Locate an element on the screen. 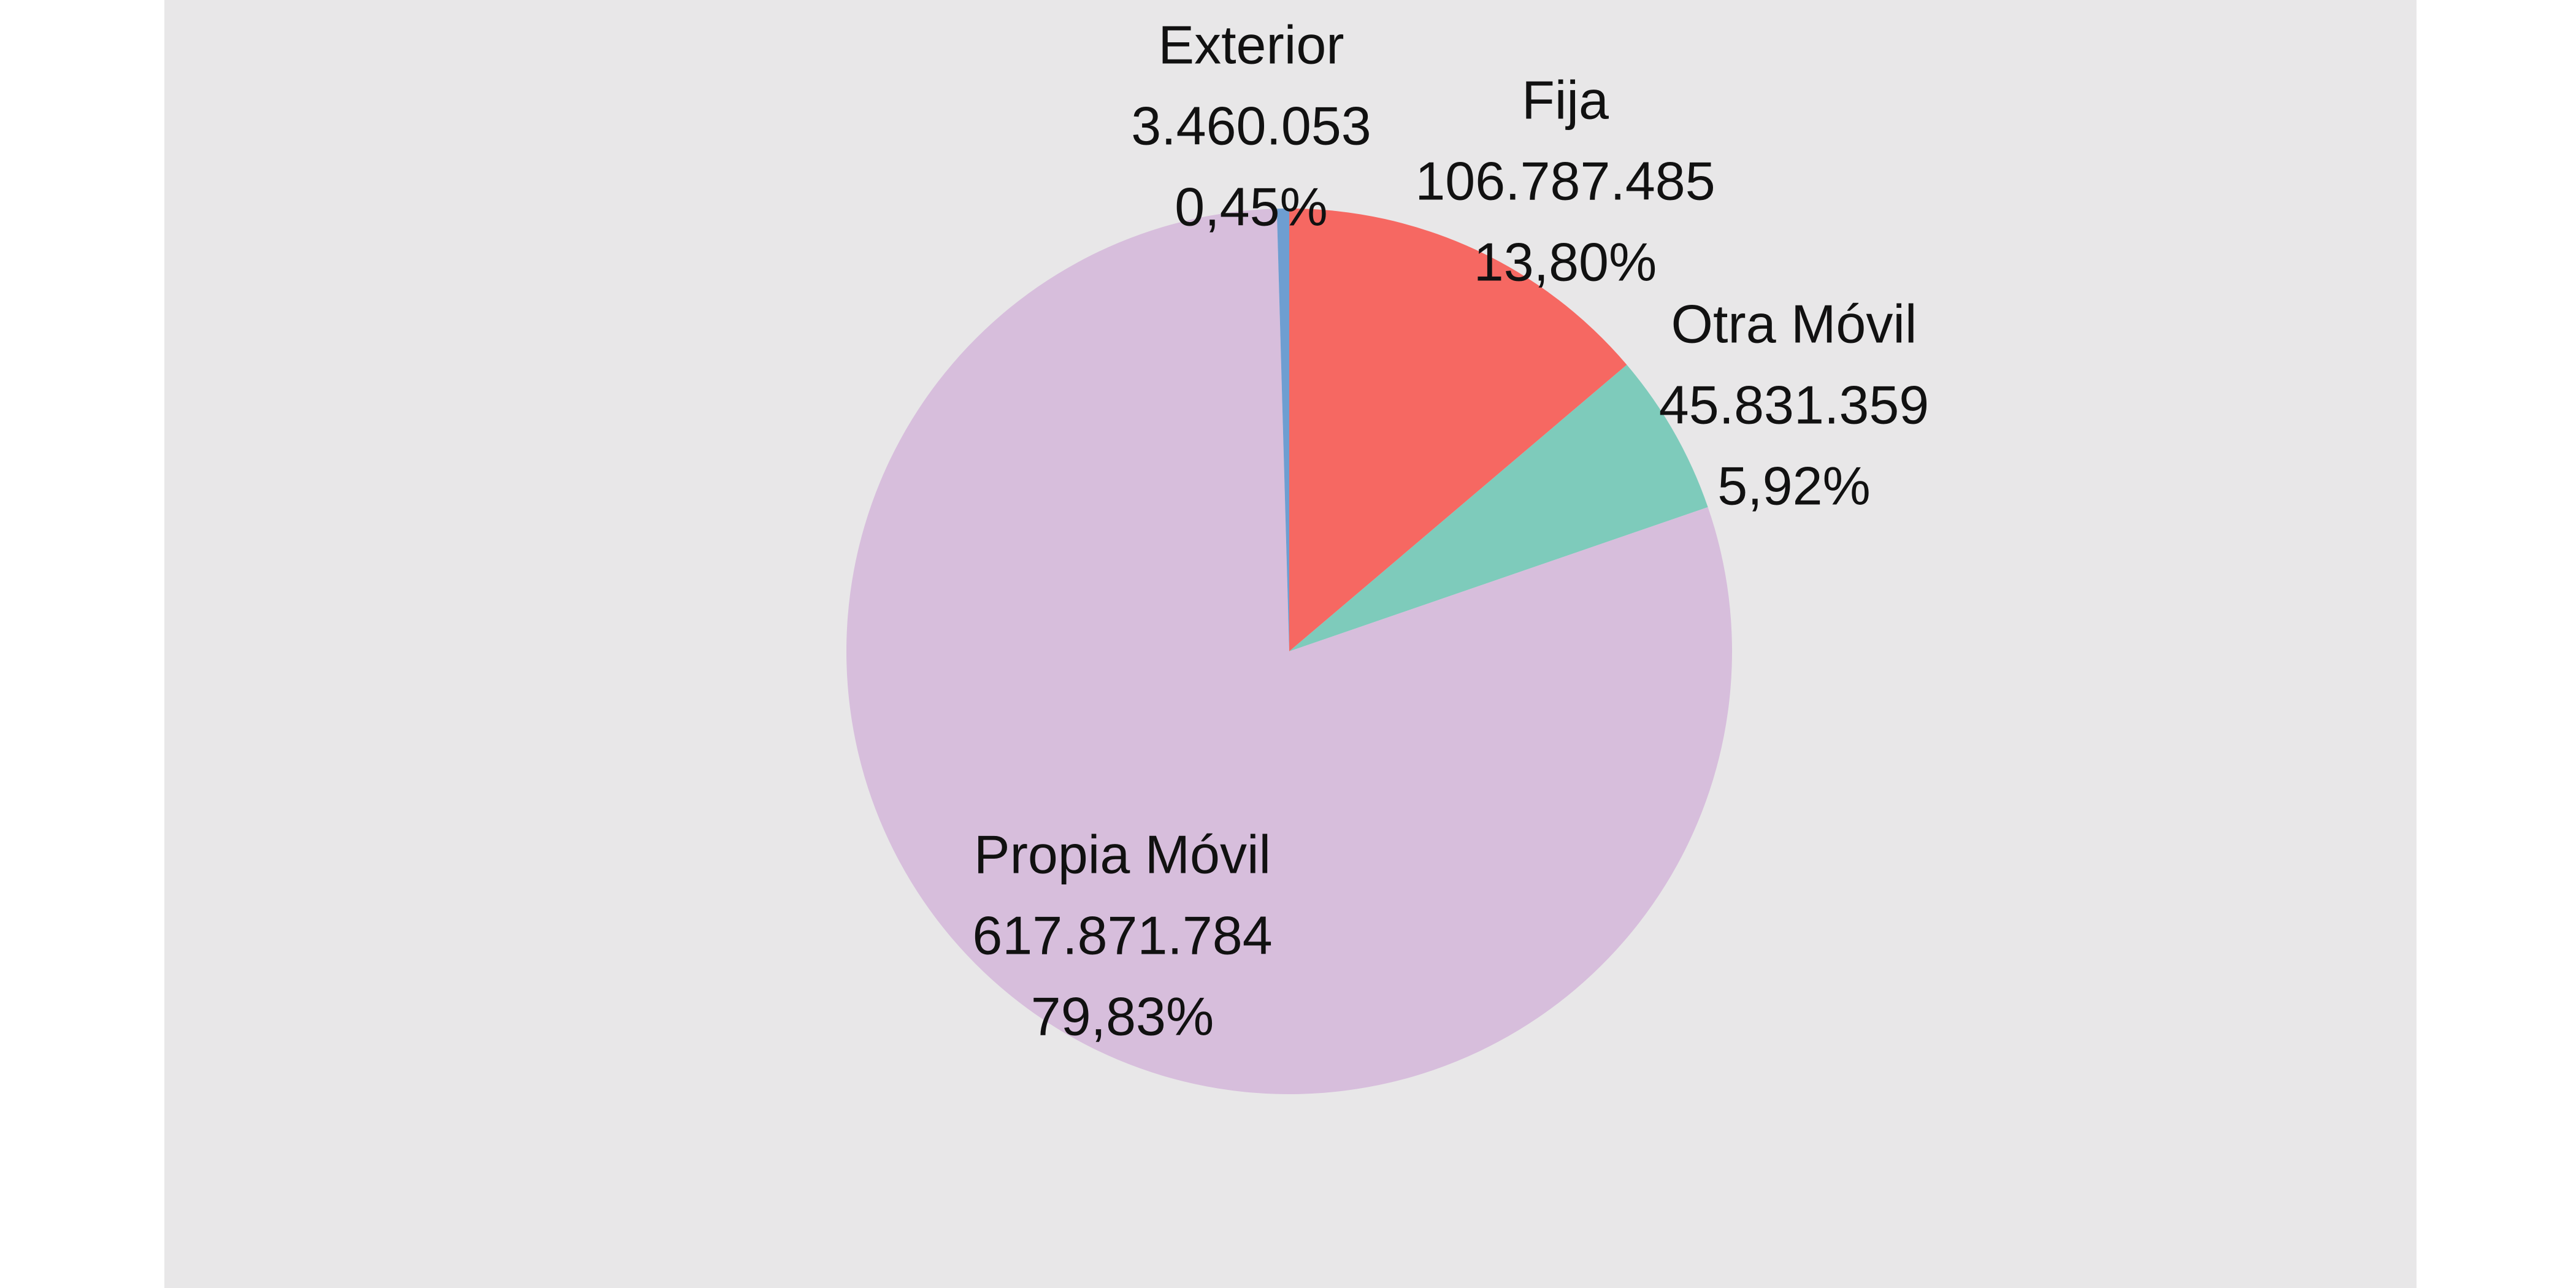 The width and height of the screenshot is (2576, 1288). pie-slice-otra-m-vil is located at coordinates (1498, 507).